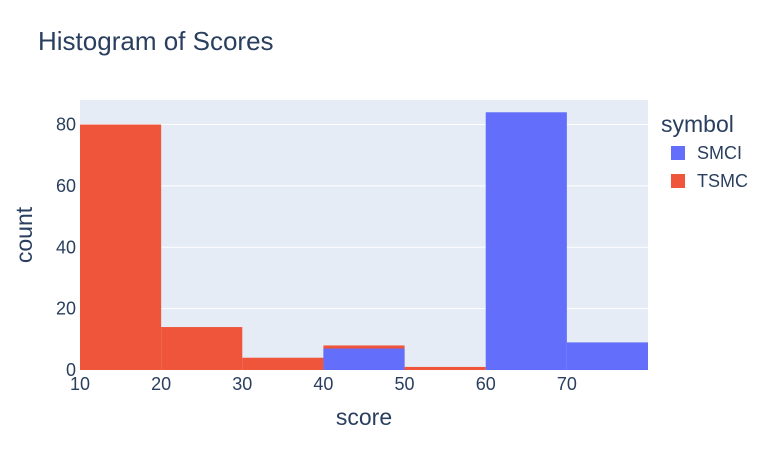  I want to click on legend-swatch-smci, so click(678, 153).